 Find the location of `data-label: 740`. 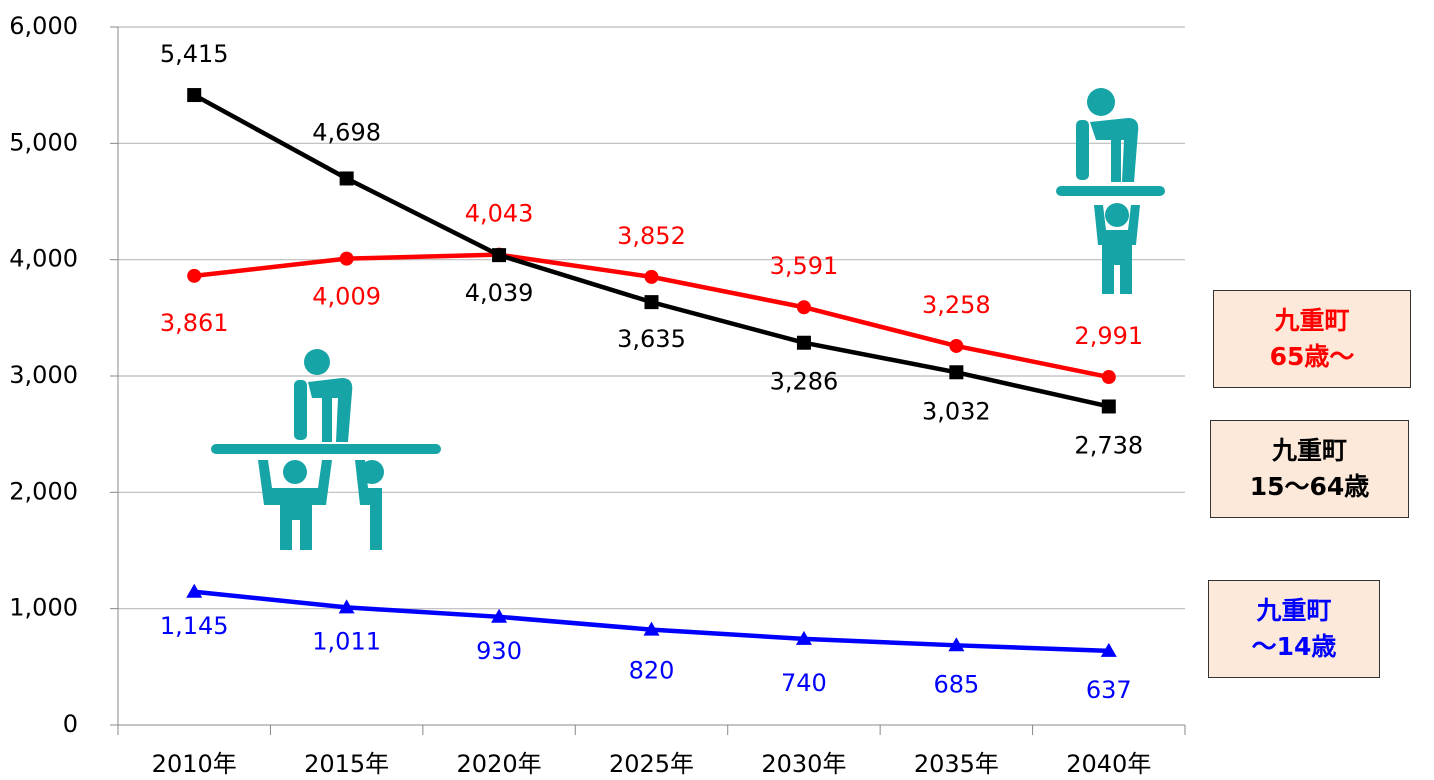

data-label: 740 is located at coordinates (804, 683).